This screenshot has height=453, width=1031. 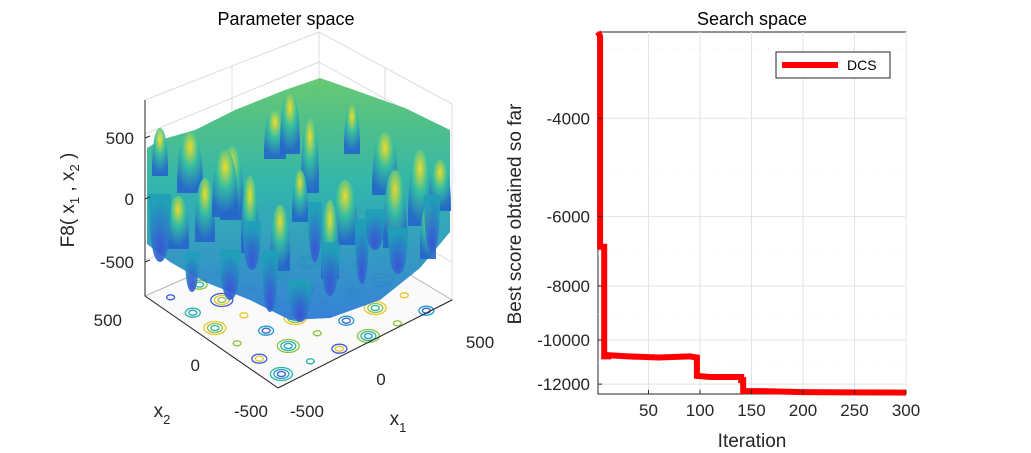 What do you see at coordinates (285, 19) in the screenshot?
I see `surface-plot-title: Parameter space` at bounding box center [285, 19].